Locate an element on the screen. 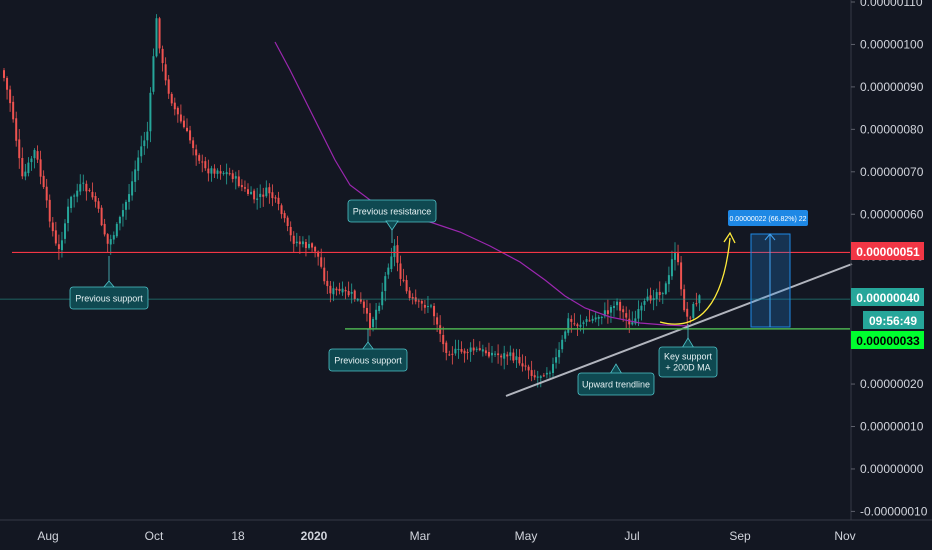  price-tag-current-text: 0.00000040 is located at coordinates (888, 298).